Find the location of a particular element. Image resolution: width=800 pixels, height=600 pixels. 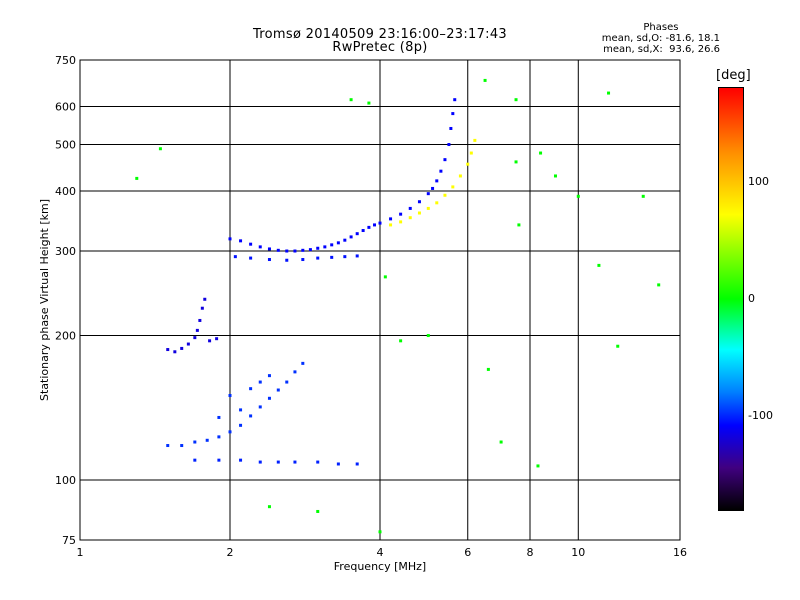

colorbar-label: [deg] is located at coordinates (733, 75).